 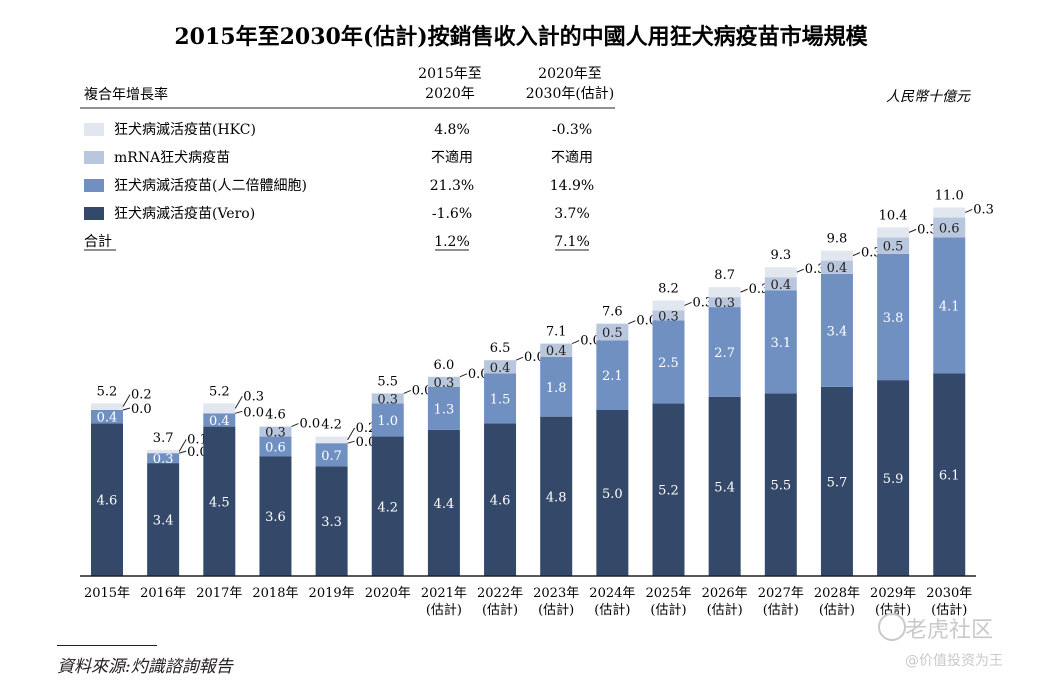 What do you see at coordinates (366, 442) in the screenshot?
I see `data-label-mrna-4: 0.0` at bounding box center [366, 442].